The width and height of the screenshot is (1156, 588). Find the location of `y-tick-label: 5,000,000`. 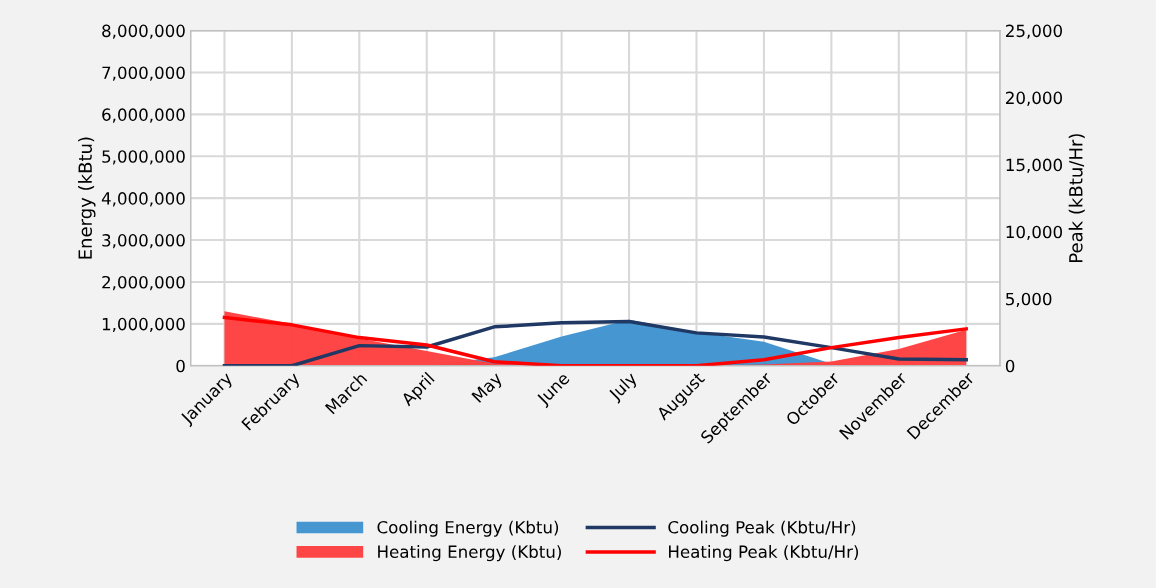

y-tick-label: 5,000,000 is located at coordinates (143, 157).